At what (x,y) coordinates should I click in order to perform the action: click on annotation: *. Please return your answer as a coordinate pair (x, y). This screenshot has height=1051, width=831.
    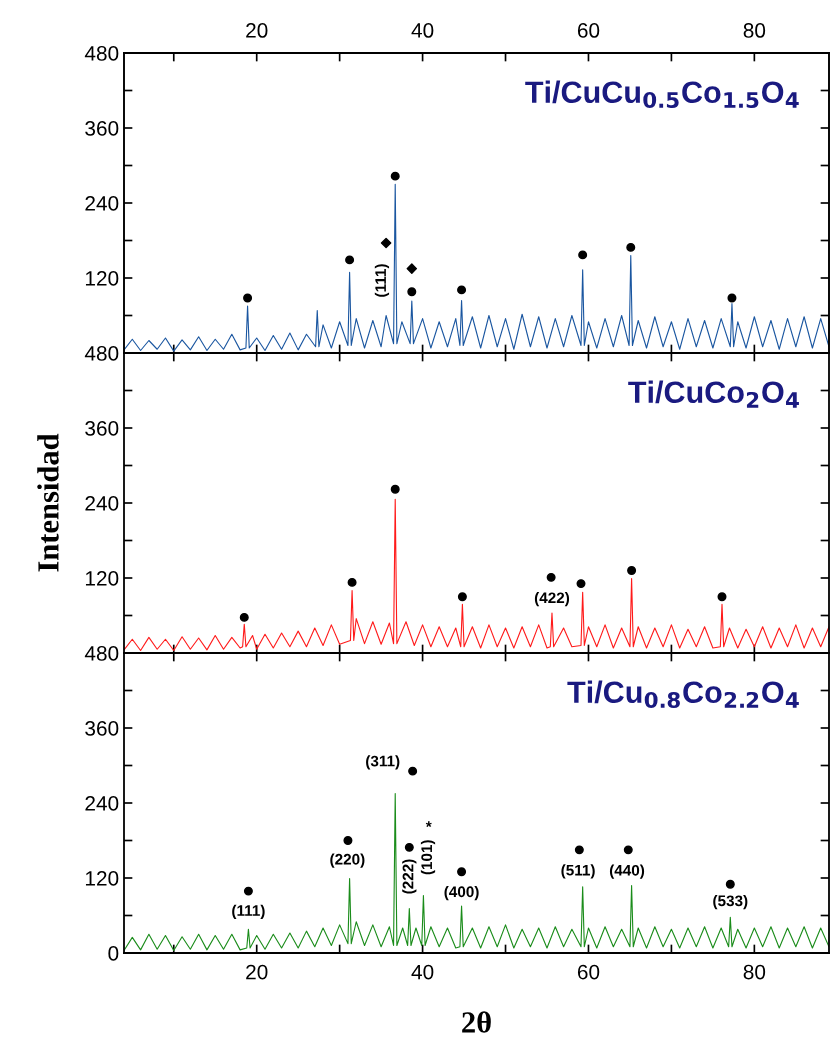
    Looking at the image, I should click on (428, 824).